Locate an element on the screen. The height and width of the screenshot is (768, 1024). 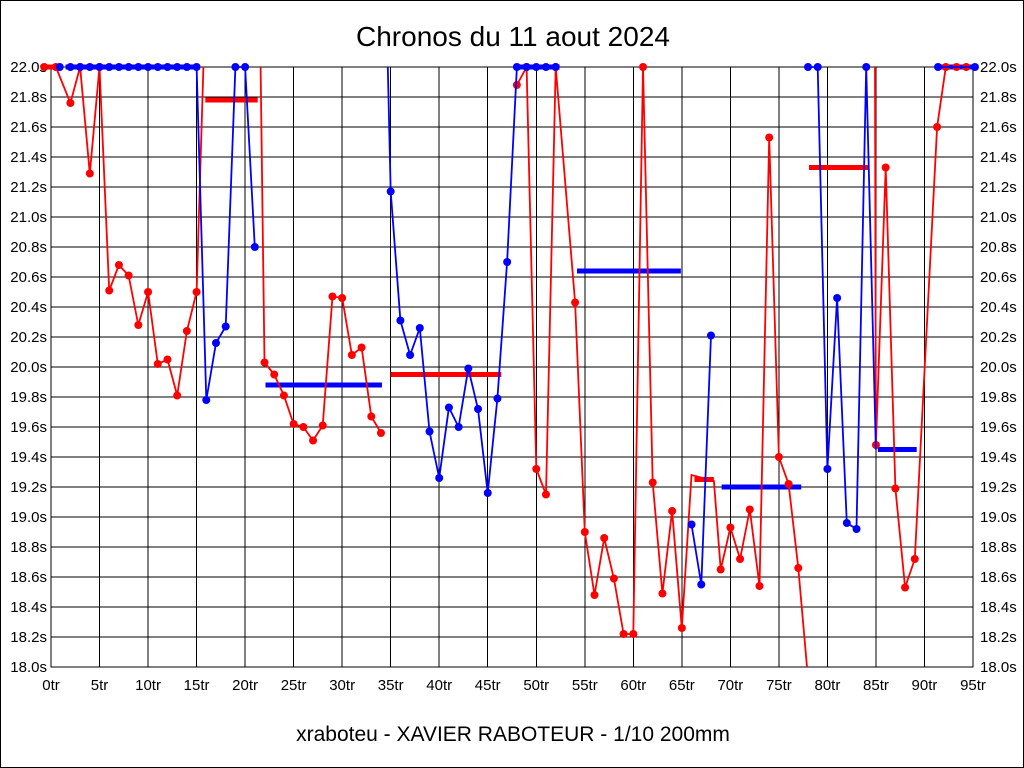
x-tick-label: 40tr is located at coordinates (439, 685).